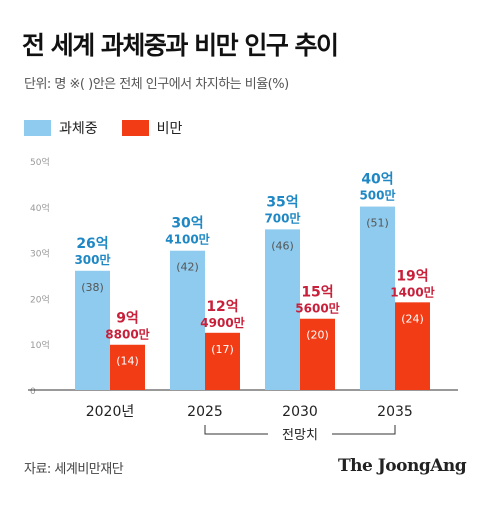 The image size is (480, 510). I want to click on legend-item-obese: 비만, so click(152, 128).